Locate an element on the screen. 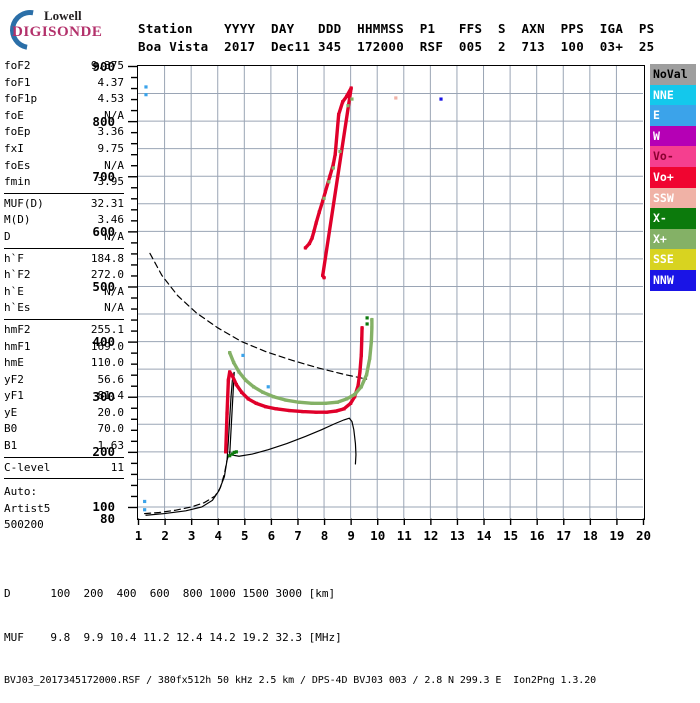 Image resolution: width=700 pixels, height=703 pixels. param-key: foF1p is located at coordinates (21, 99).